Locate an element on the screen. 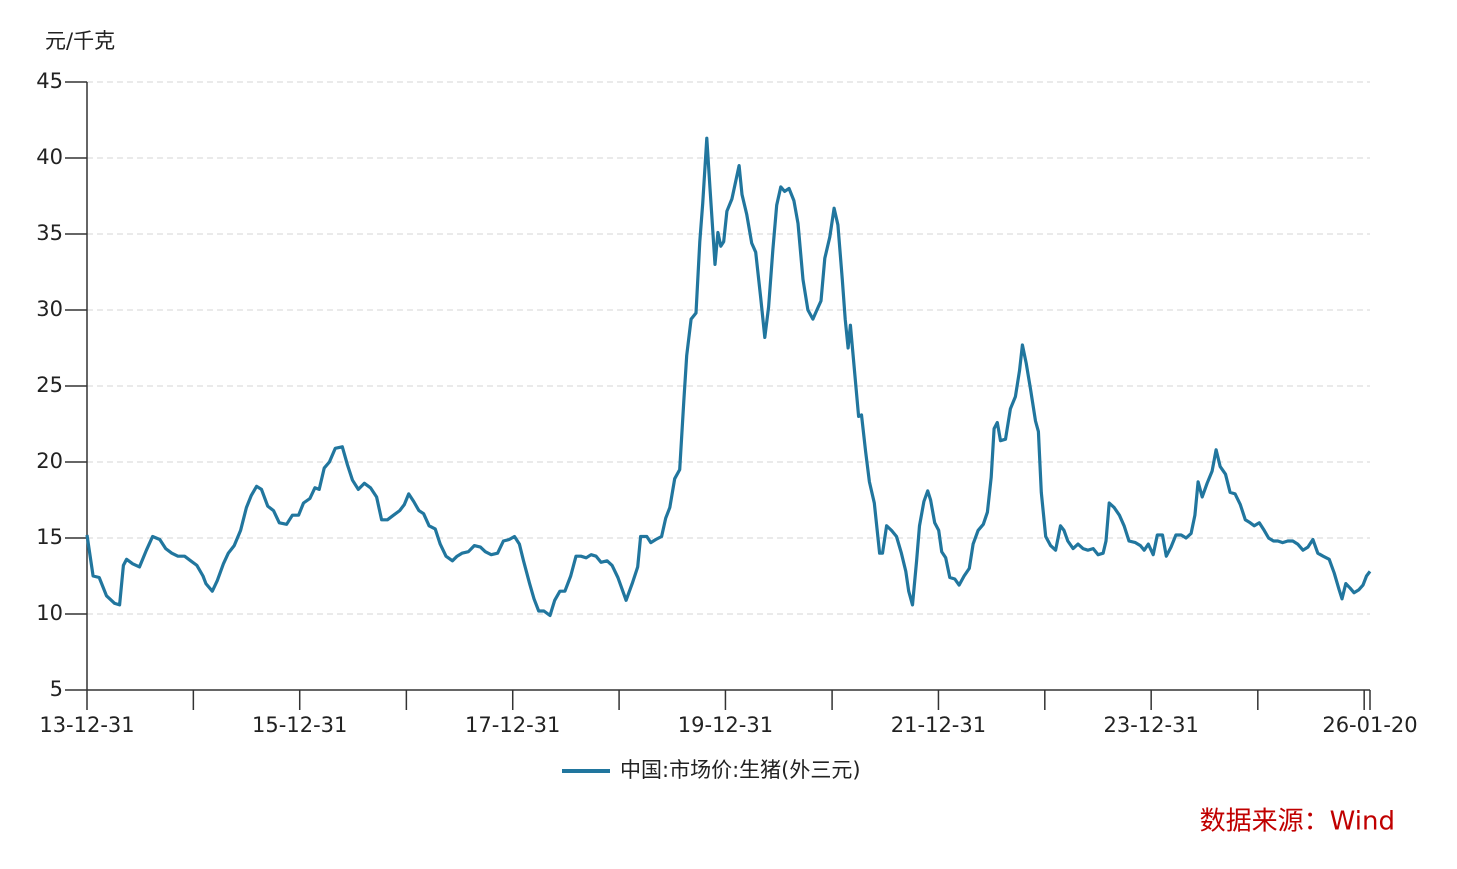  y-tick-label: 45 is located at coordinates (49, 81).